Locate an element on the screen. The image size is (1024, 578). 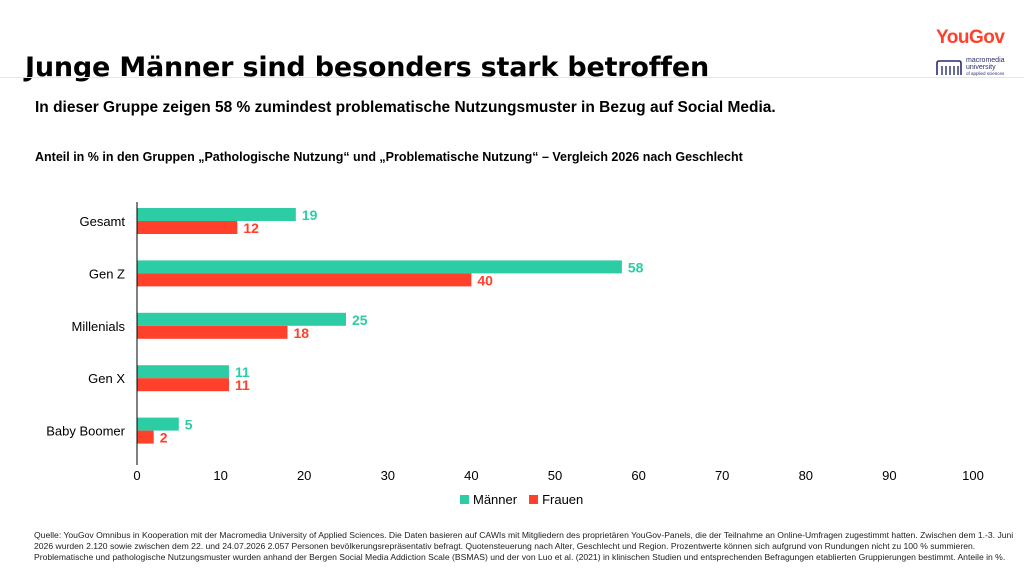
partner-logo-line: macromedia is located at coordinates (985, 60).